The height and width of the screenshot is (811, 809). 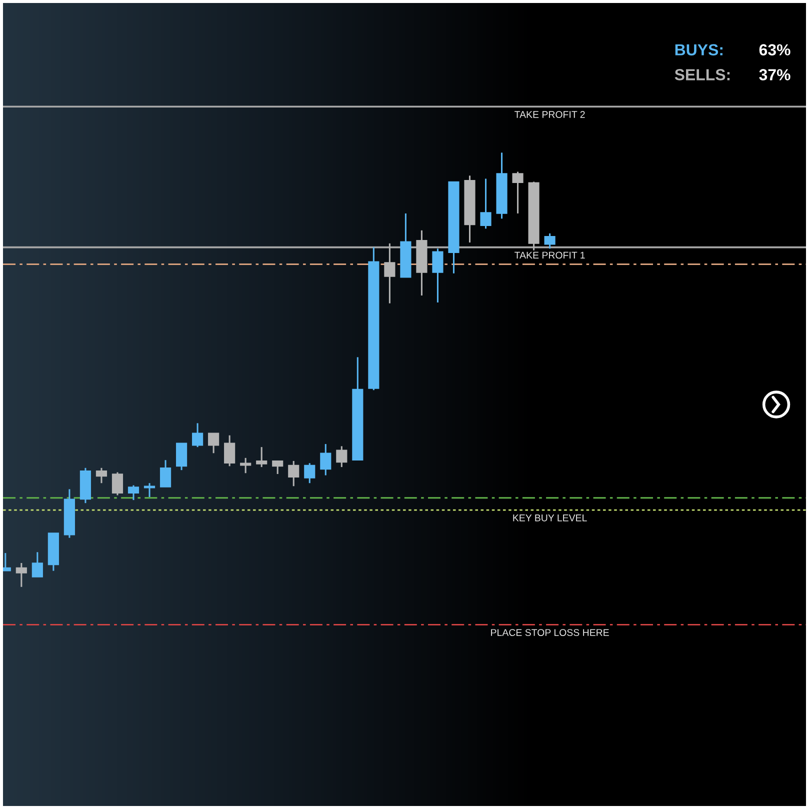 I want to click on ref-line-label: PLACE STOP LOSS HERE, so click(x=550, y=632).